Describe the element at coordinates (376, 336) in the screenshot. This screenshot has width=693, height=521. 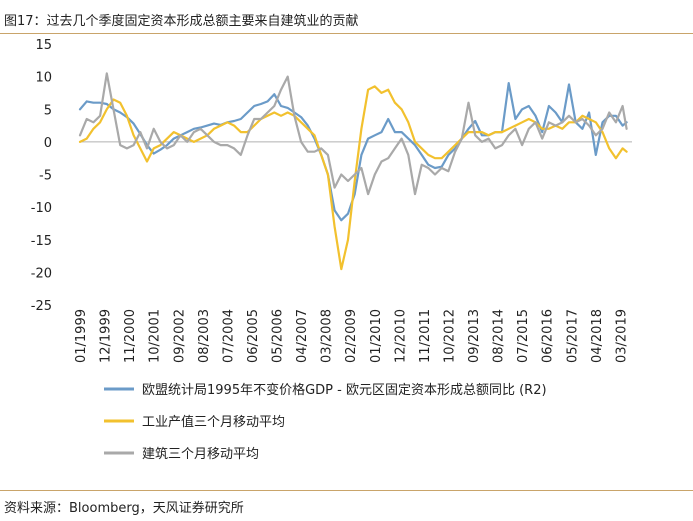
I see `x-tick-label: 01/2010` at that location.